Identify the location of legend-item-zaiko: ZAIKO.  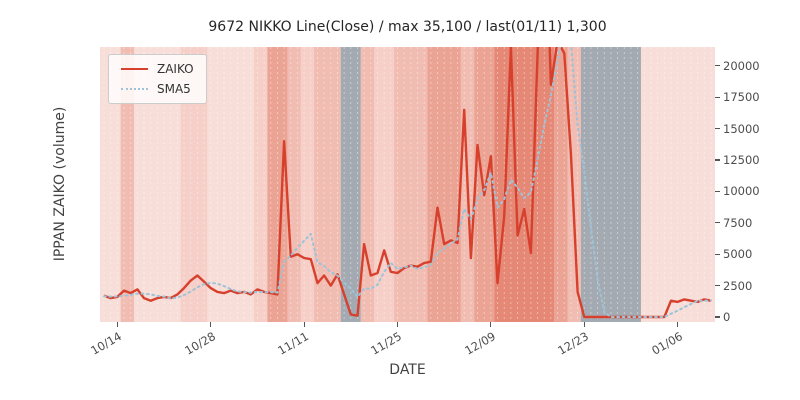
(157, 69).